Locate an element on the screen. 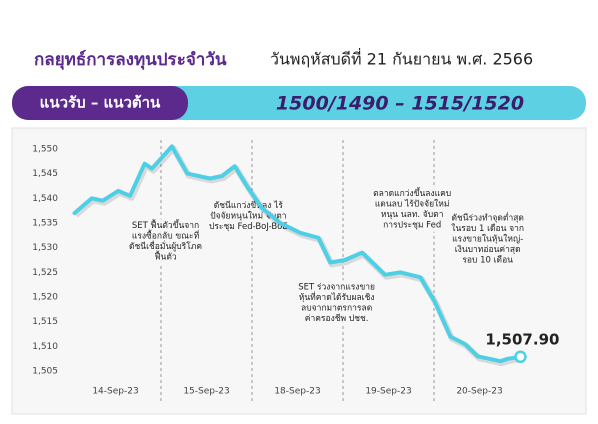 This screenshot has width=598, height=424. annotation: แรงซื้อกลับ ขณะที่ is located at coordinates (166, 235).